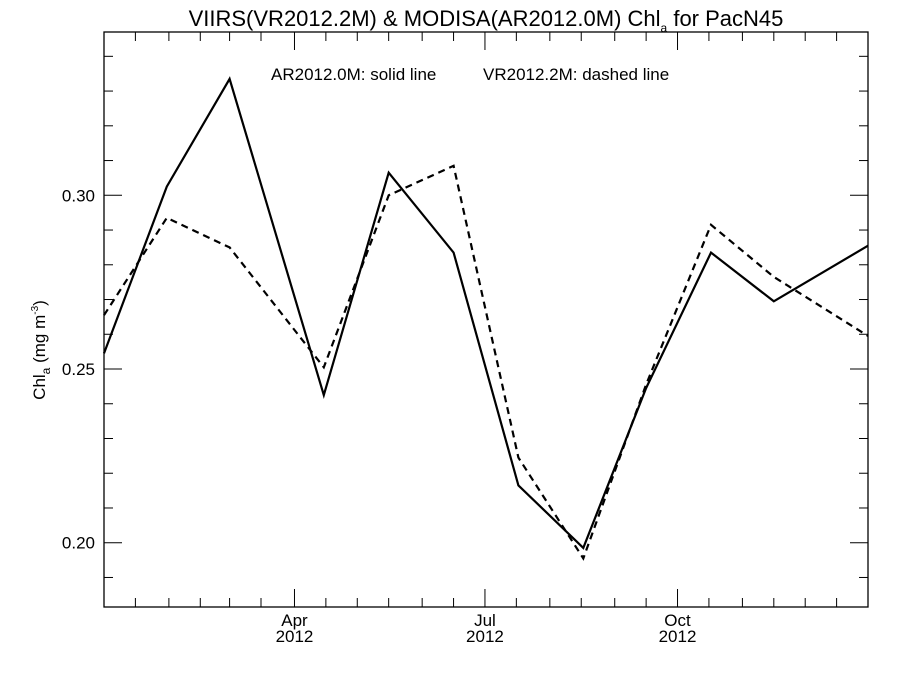 The image size is (900, 675). Describe the element at coordinates (78, 543) in the screenshot. I see `y-tick-label: 0.20` at that location.